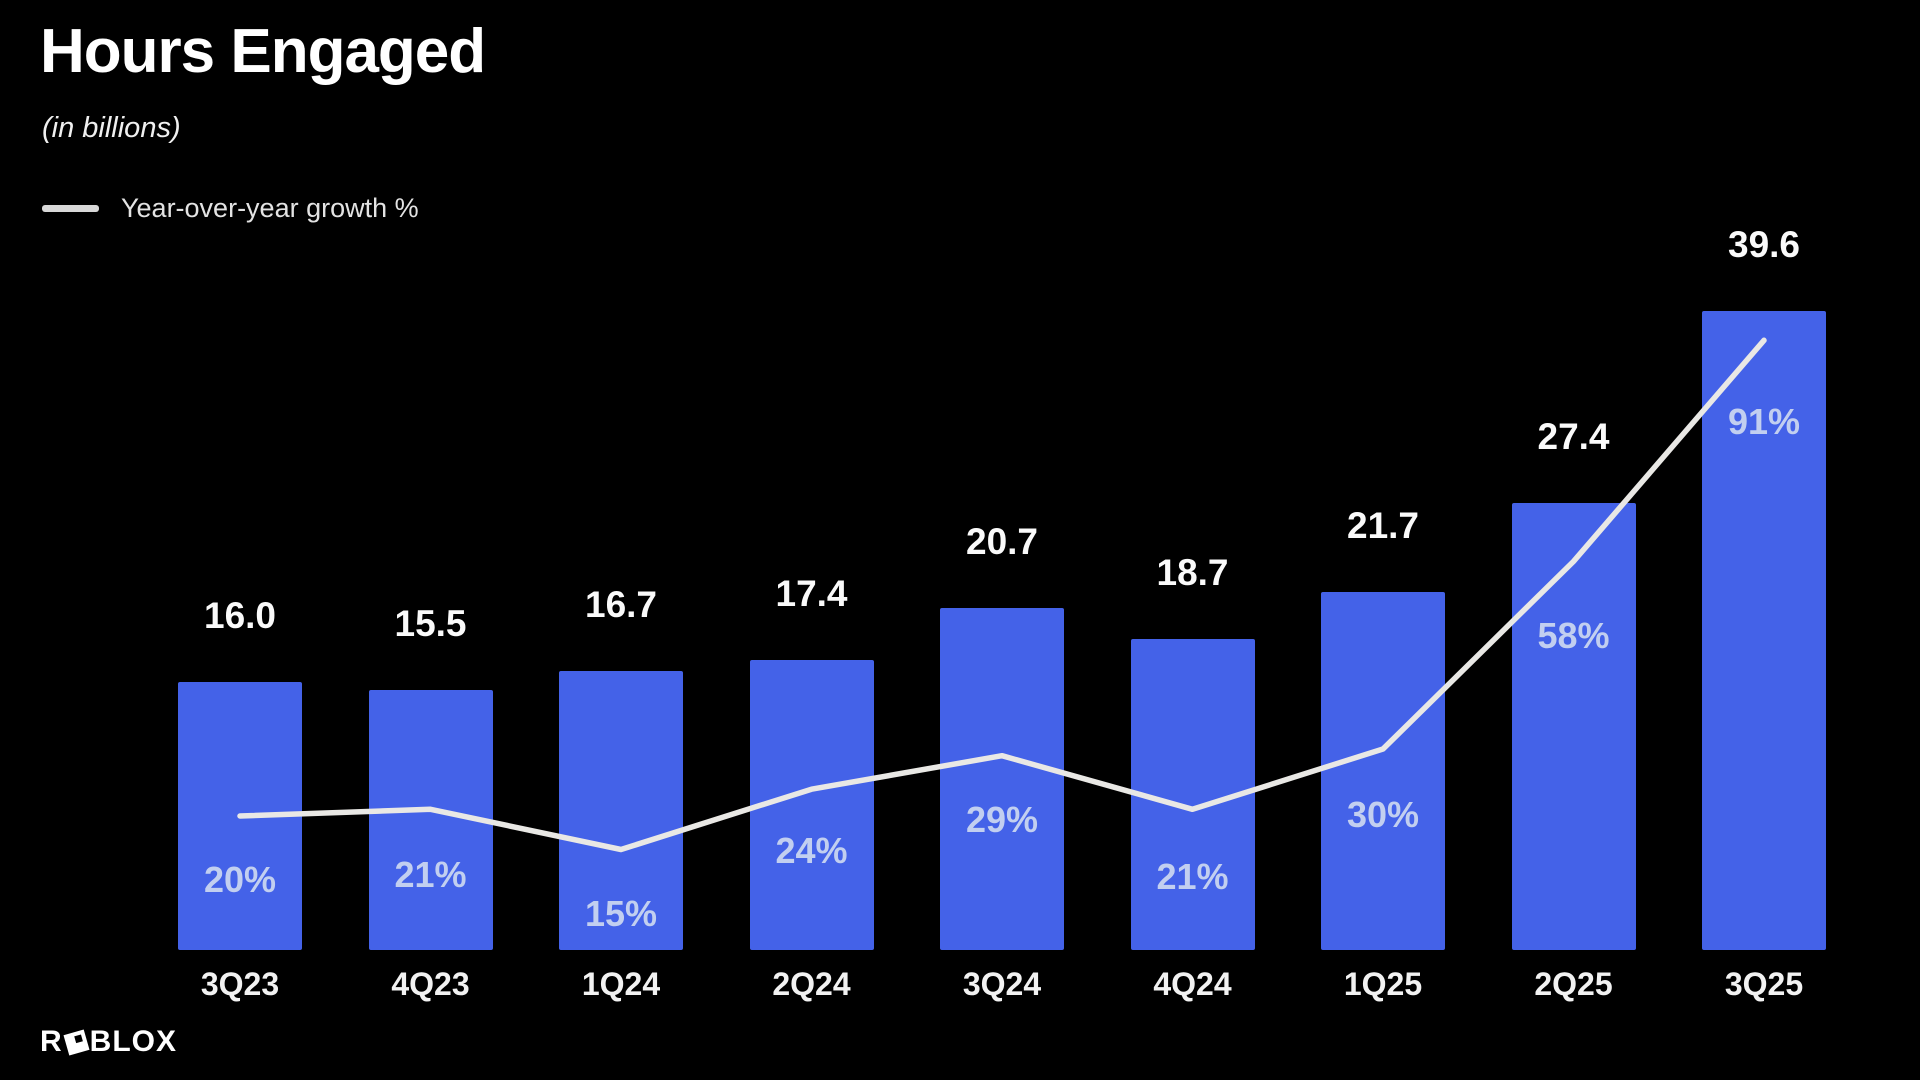 Image resolution: width=1920 pixels, height=1080 pixels. What do you see at coordinates (240, 879) in the screenshot?
I see `growth-label-3Q23: 20%` at bounding box center [240, 879].